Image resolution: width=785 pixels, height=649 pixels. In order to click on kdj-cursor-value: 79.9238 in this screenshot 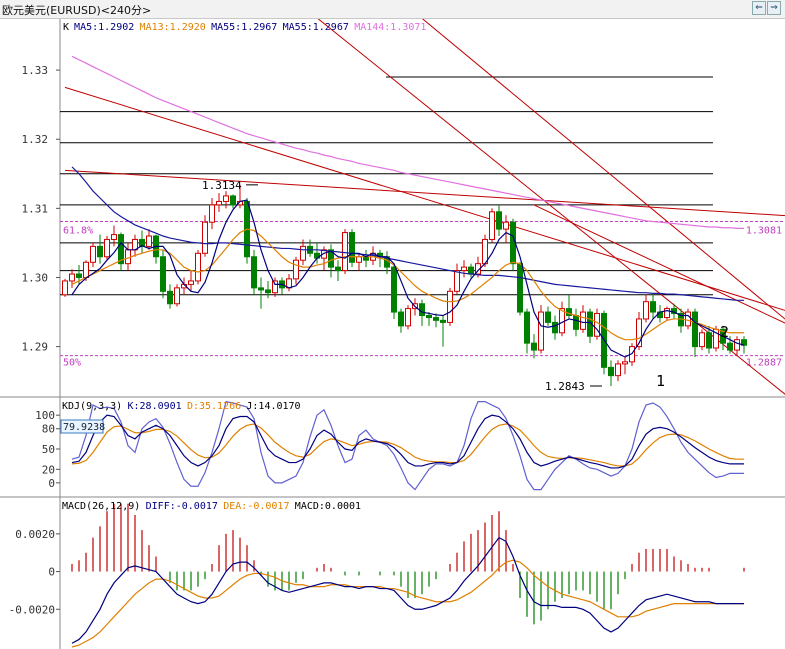, I will do `click(84, 427)`.